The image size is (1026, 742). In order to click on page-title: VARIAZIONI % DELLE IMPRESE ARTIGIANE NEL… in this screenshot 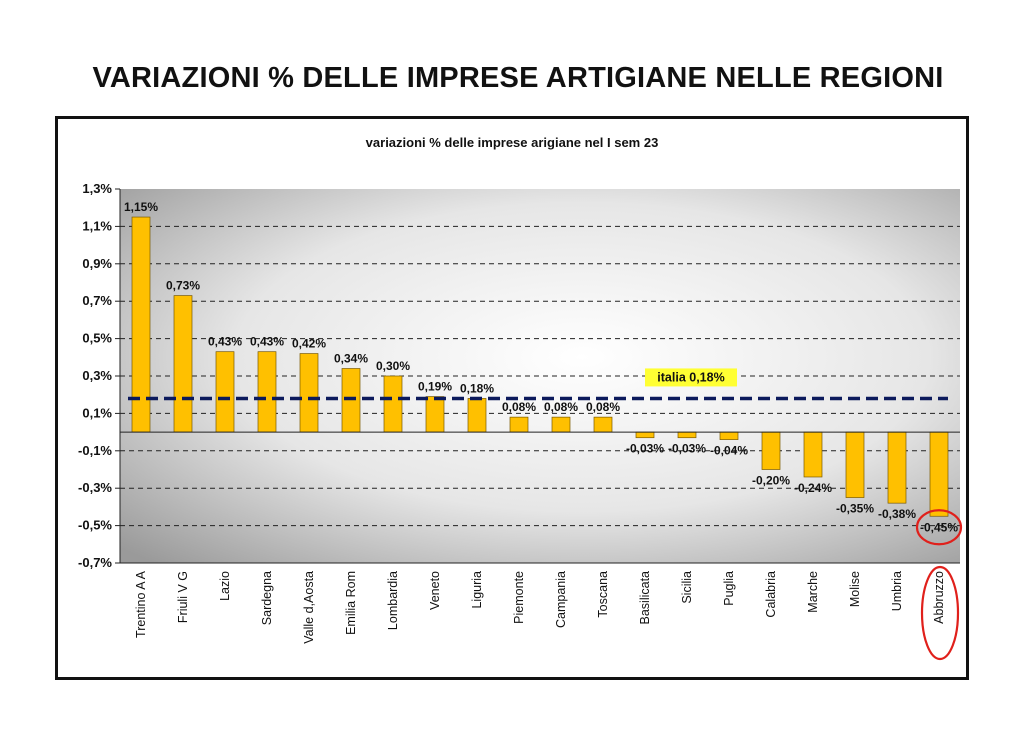, I will do `click(518, 78)`.